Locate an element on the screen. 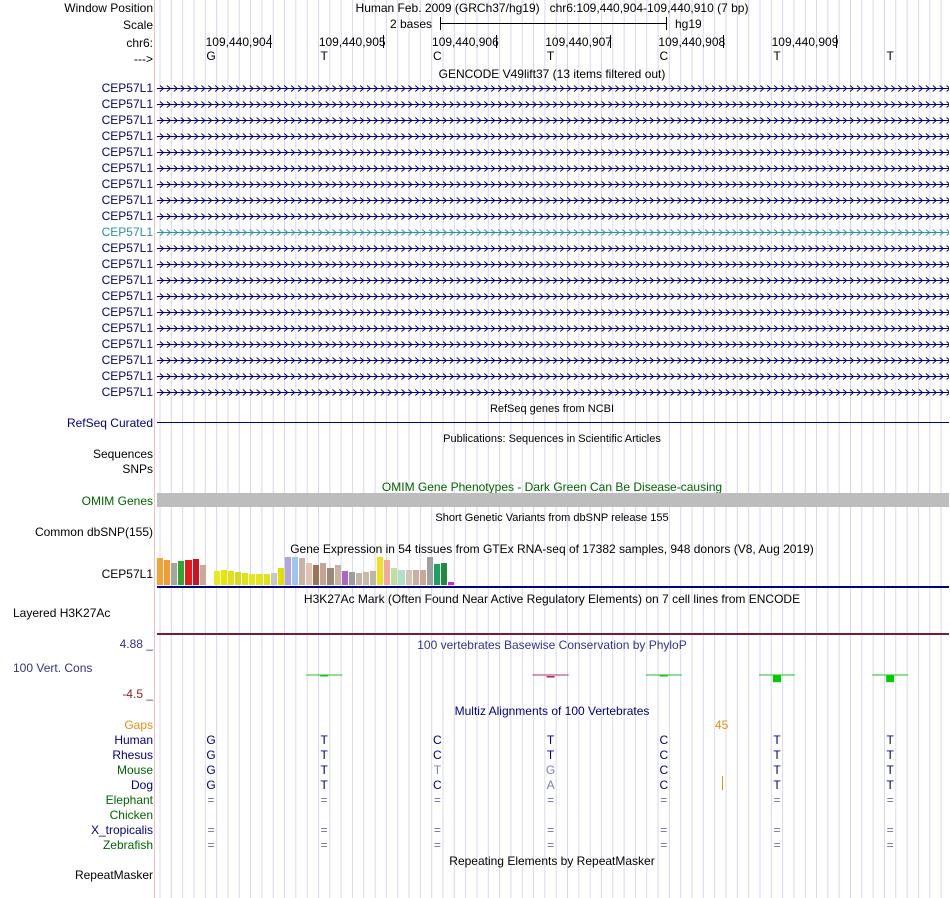 The width and height of the screenshot is (950, 898). phylop-track-label: 100 Vert. Cons is located at coordinates (53, 668).